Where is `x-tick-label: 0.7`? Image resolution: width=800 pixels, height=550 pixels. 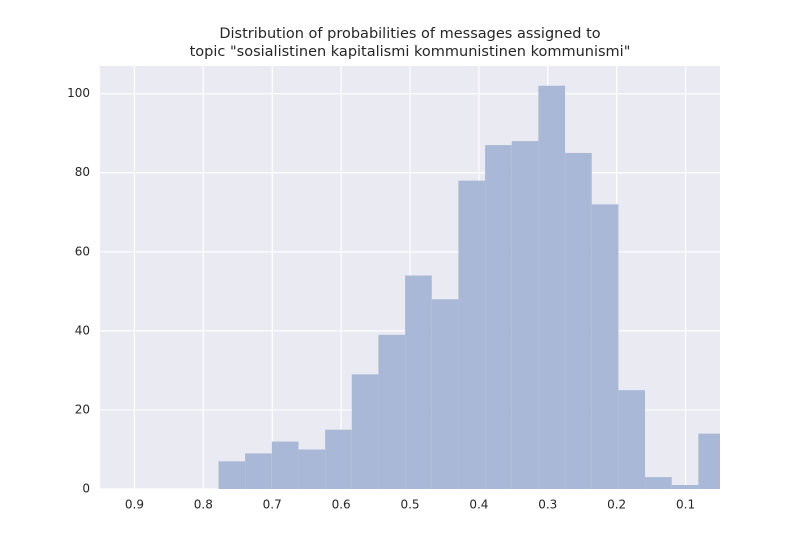 x-tick-label: 0.7 is located at coordinates (272, 505).